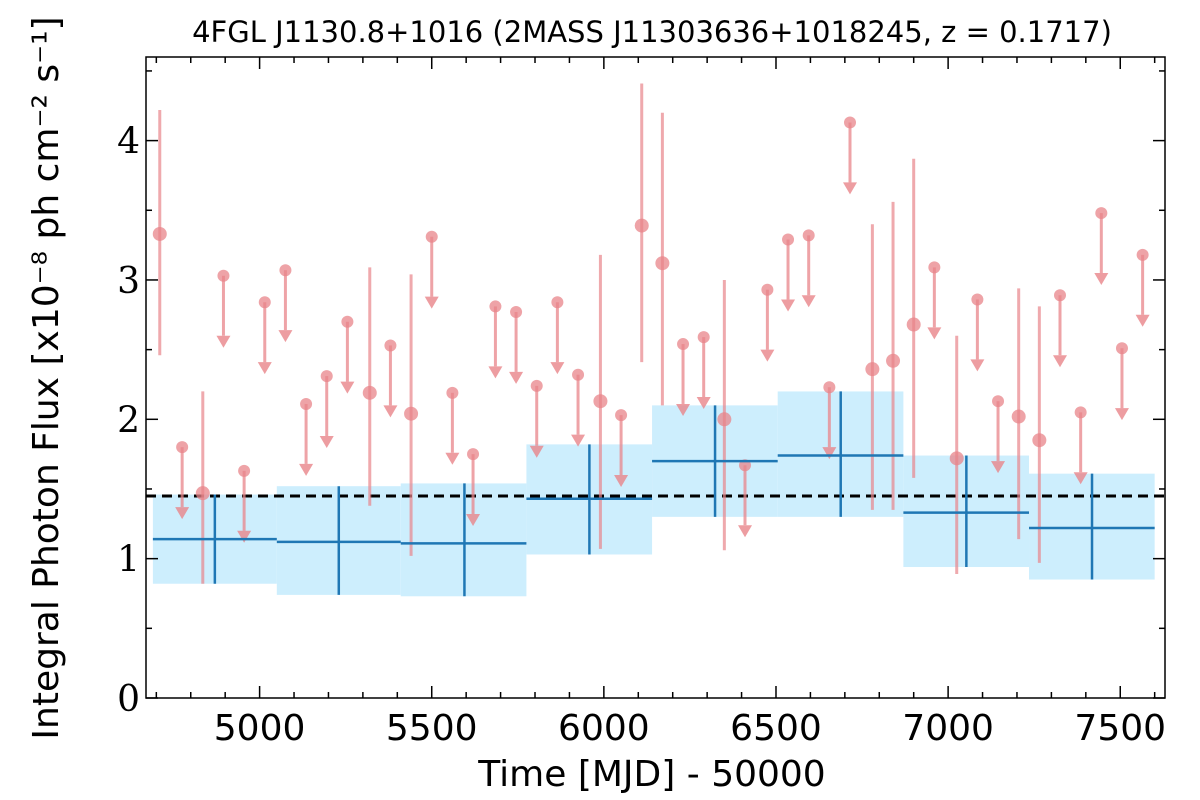 The image size is (1200, 800). I want to click on y-tick-label: 2, so click(128, 420).